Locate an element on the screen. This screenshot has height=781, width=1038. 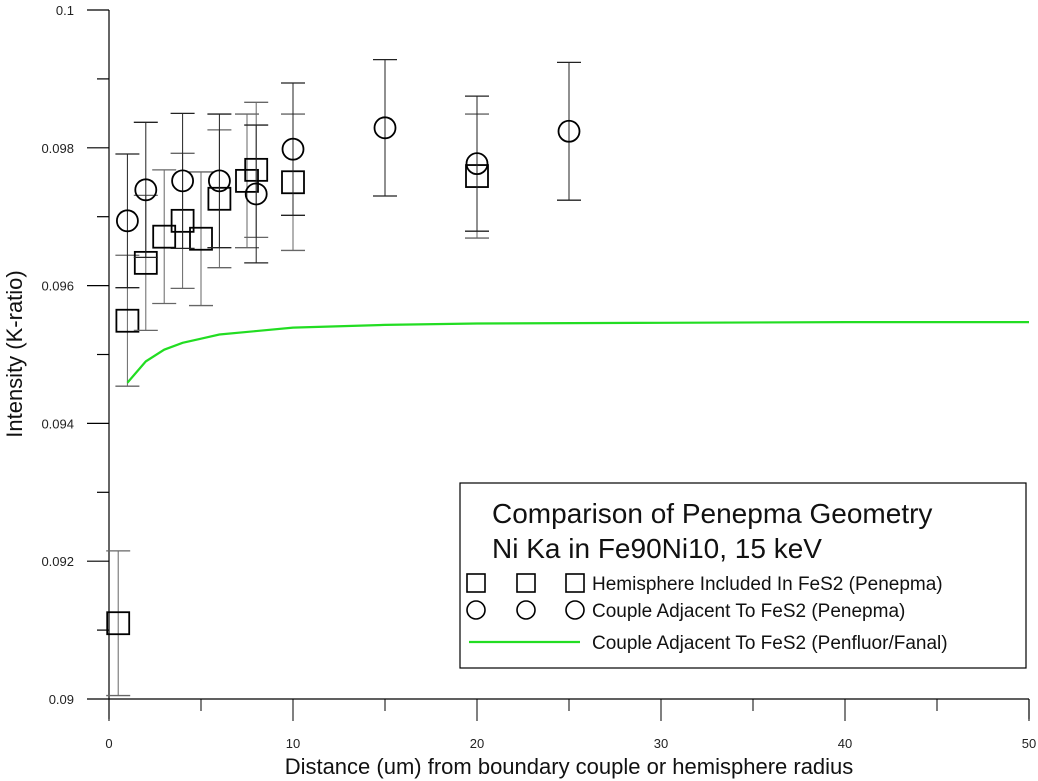
legend-subtitle: Ni Ka in Fe90Ni10, 15 keV is located at coordinates (657, 548).